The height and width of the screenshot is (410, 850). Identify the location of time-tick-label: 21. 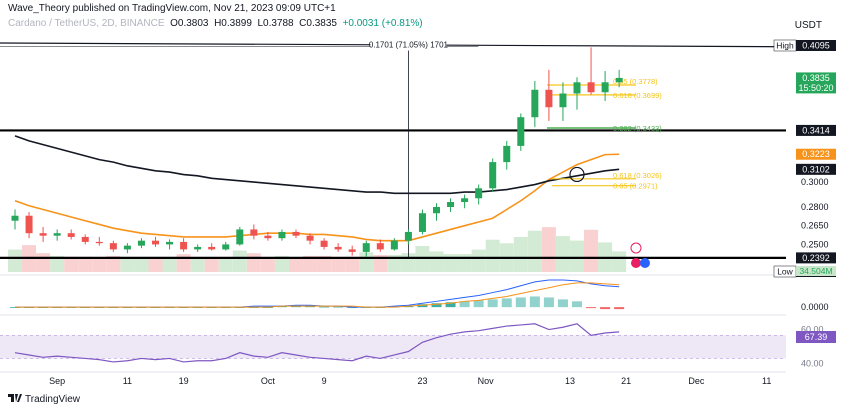
(626, 381).